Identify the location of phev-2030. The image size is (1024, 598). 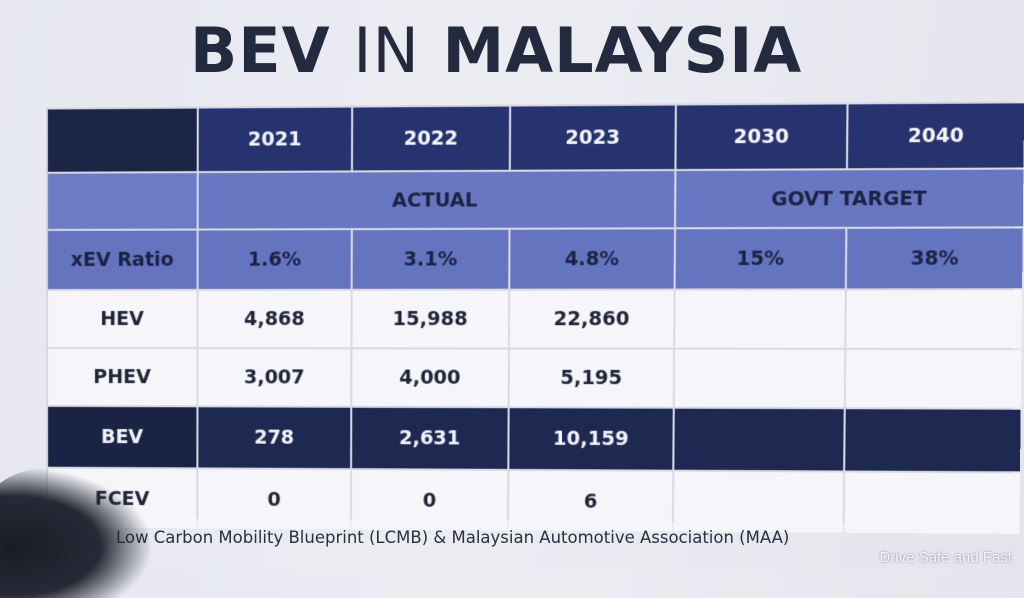
(759, 378).